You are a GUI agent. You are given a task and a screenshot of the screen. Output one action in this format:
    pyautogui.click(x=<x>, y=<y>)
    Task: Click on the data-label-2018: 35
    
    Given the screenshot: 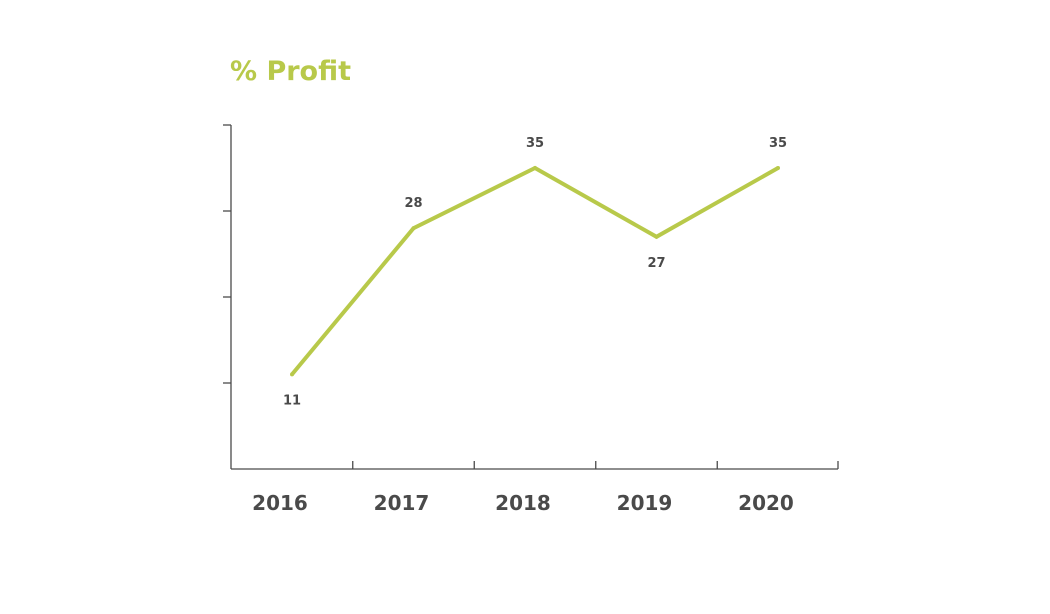 What is the action you would take?
    pyautogui.click(x=535, y=143)
    